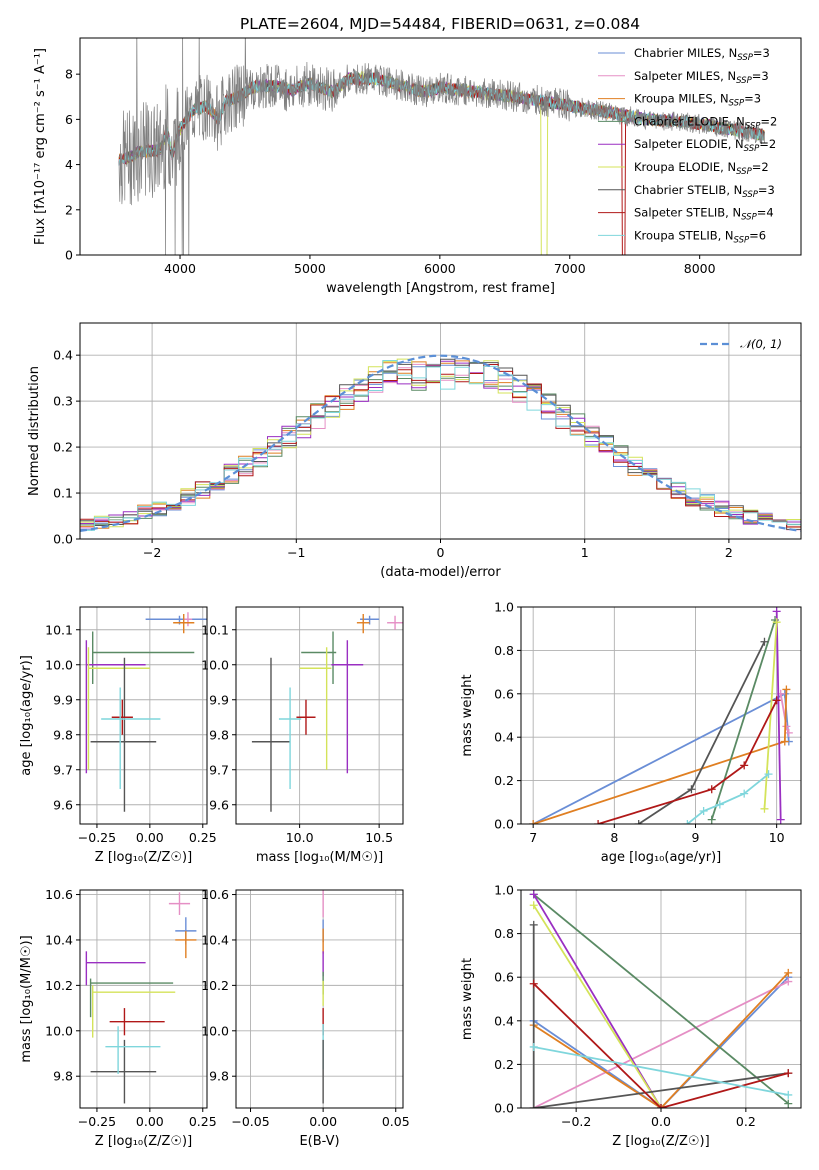  Describe the element at coordinates (319, 1141) in the screenshot. I see `mass_vs_ebv-xlabel: E(B-V)` at that location.